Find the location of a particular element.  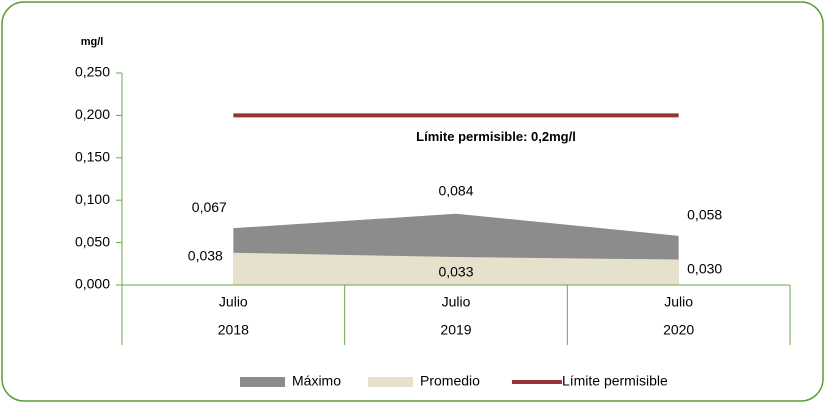

data-label: 0,038 is located at coordinates (205, 255).